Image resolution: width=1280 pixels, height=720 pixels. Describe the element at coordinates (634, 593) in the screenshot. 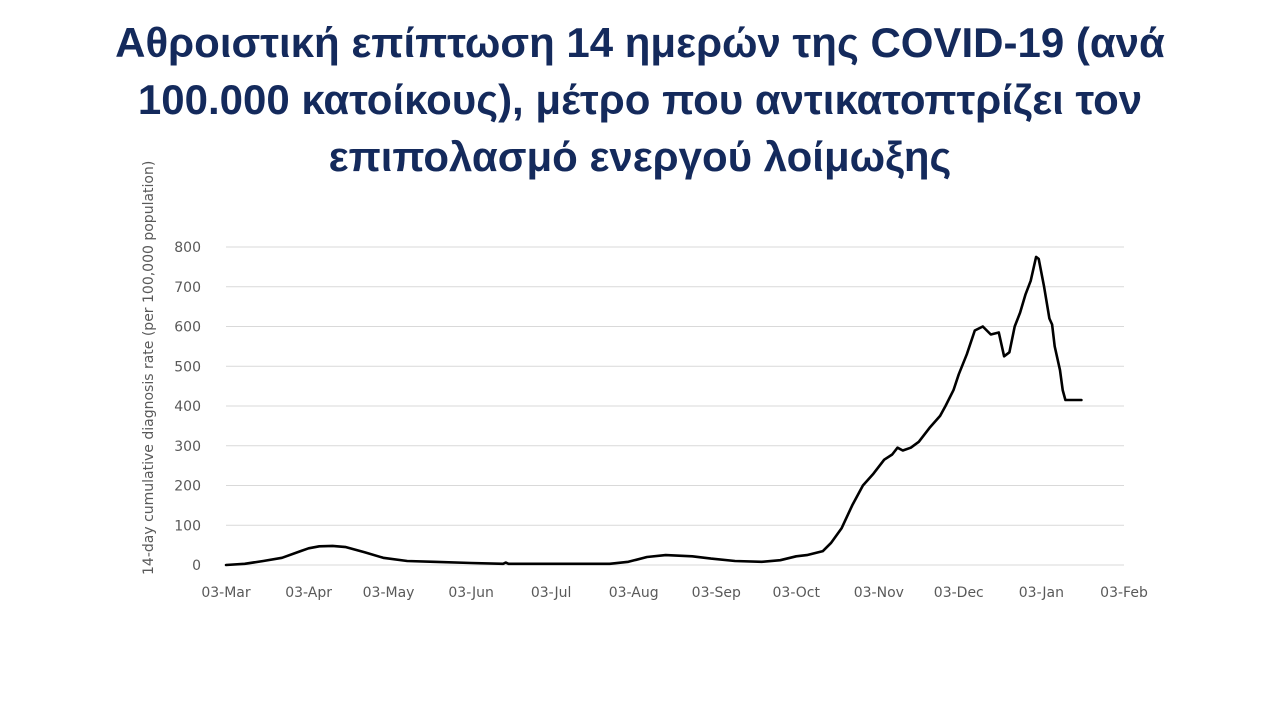

I see `x-tick-label: 03-Aug` at that location.